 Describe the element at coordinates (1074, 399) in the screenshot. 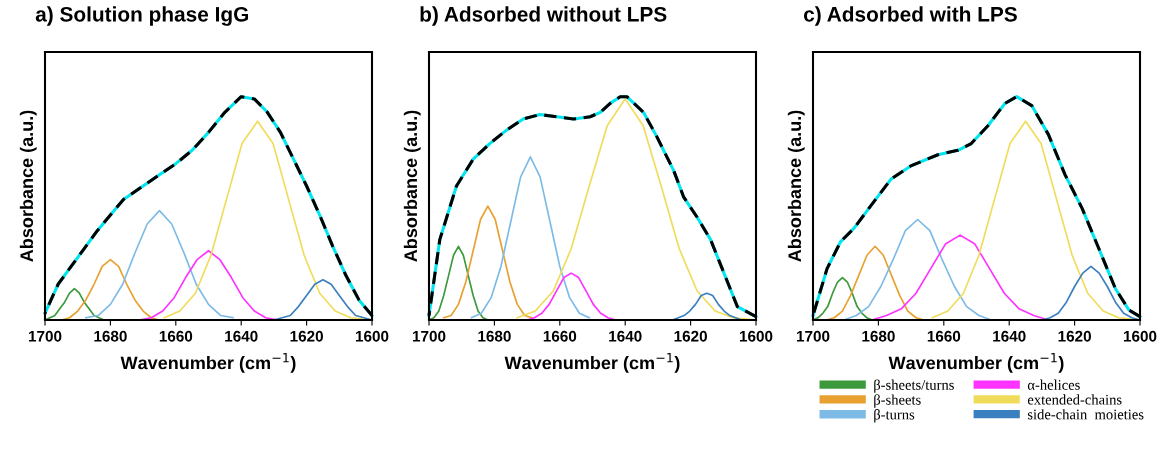

I see `legend-label: extended-chains` at that location.